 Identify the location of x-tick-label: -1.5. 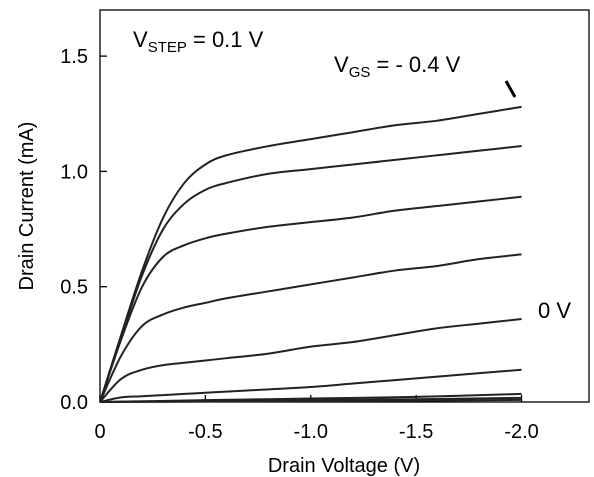
(416, 432).